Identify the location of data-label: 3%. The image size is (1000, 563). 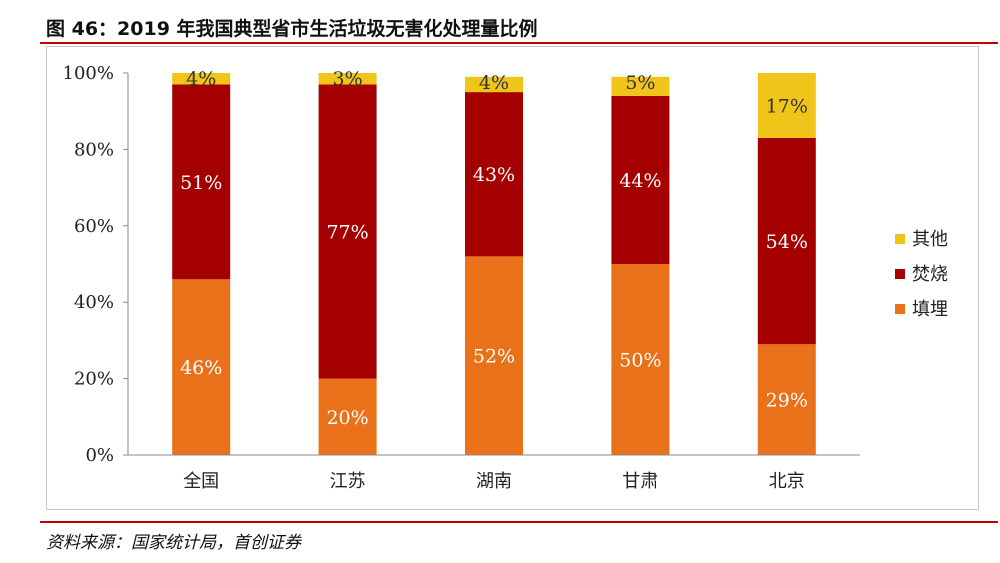
(348, 79).